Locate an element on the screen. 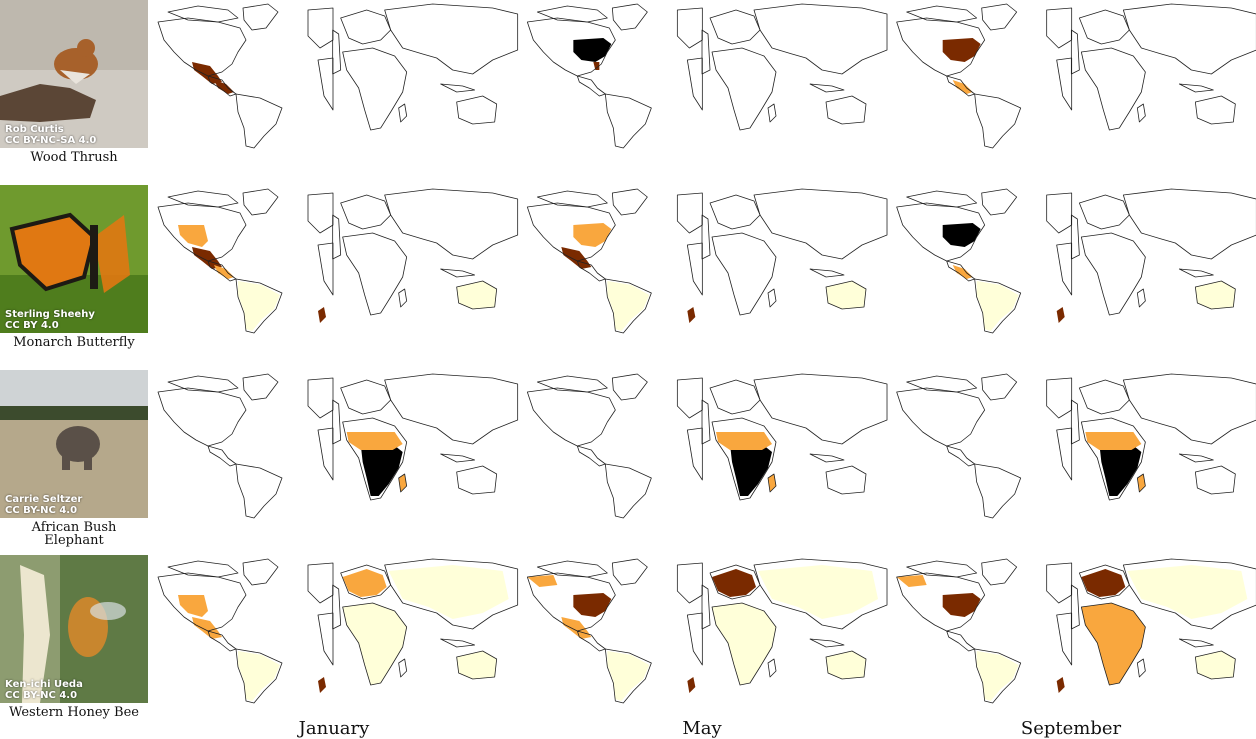 This screenshot has width=1256, height=739. range-area-western-us is located at coordinates (193, 236).